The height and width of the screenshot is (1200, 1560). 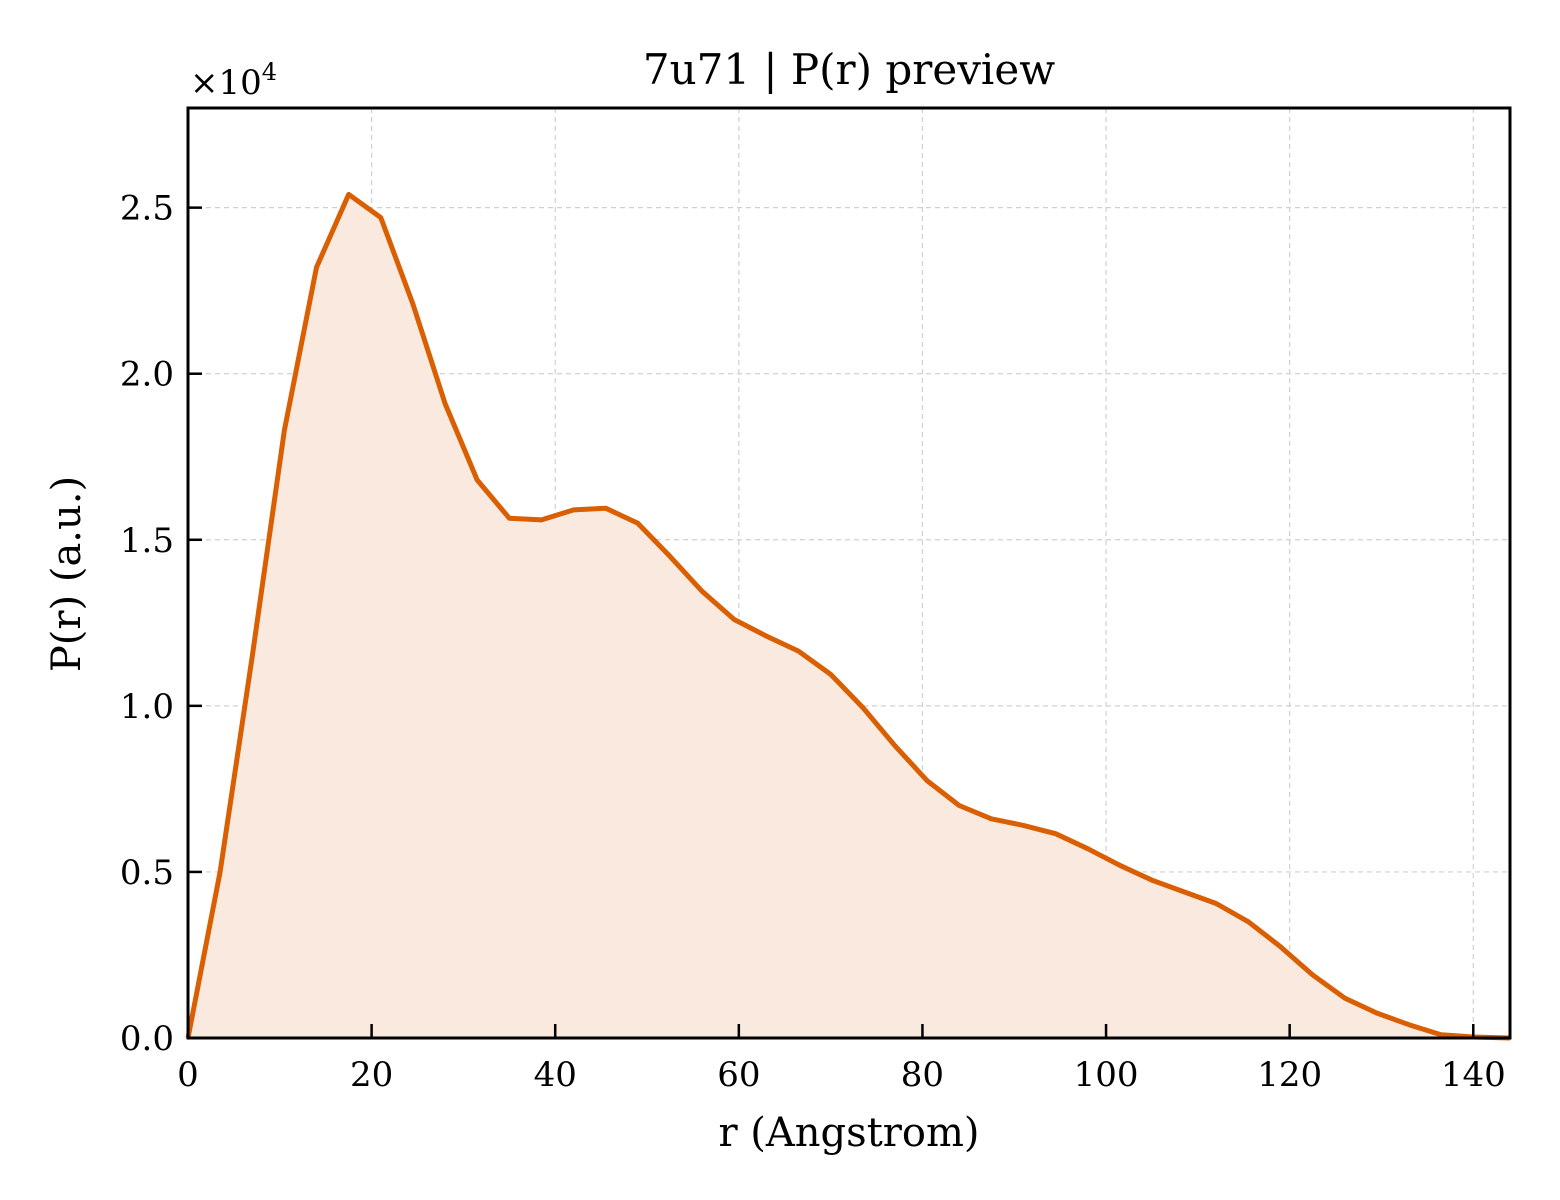 I want to click on y-axis-label: P(r) (a.u.), so click(x=67, y=574).